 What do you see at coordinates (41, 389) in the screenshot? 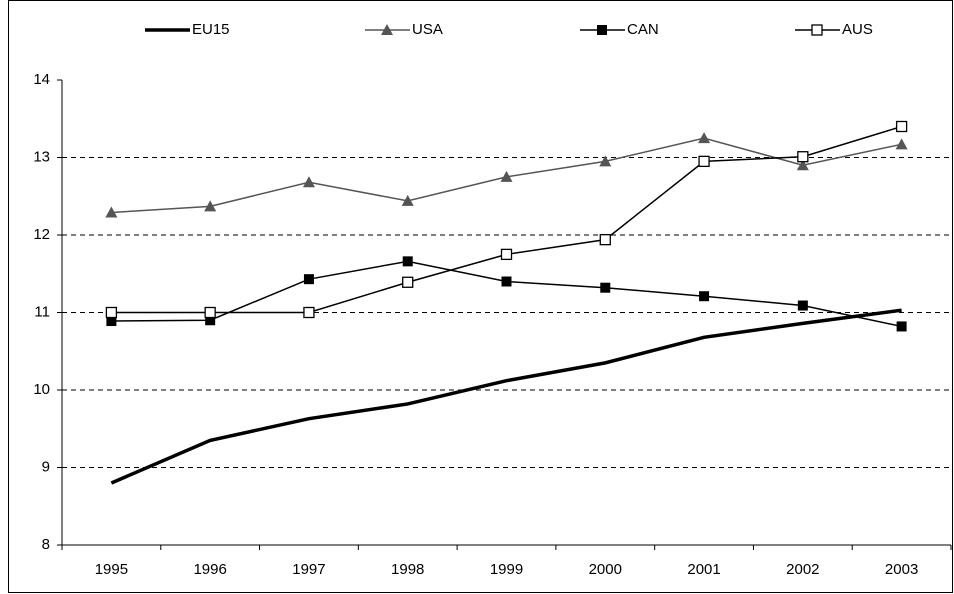
I see `y-tick-label: 10` at bounding box center [41, 389].